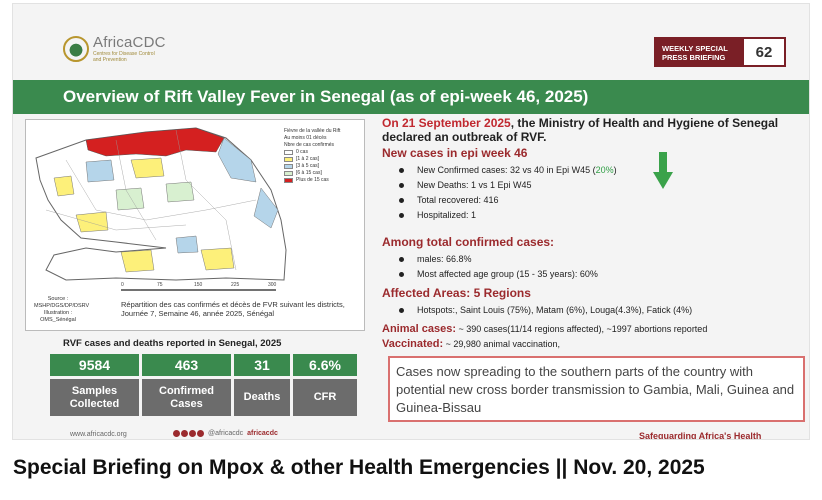 Image resolution: width=822 pixels, height=500 pixels. What do you see at coordinates (471, 344) in the screenshot?
I see `vaccinated: Vaccinated: ~ 29,980 animal vaccination,` at bounding box center [471, 344].